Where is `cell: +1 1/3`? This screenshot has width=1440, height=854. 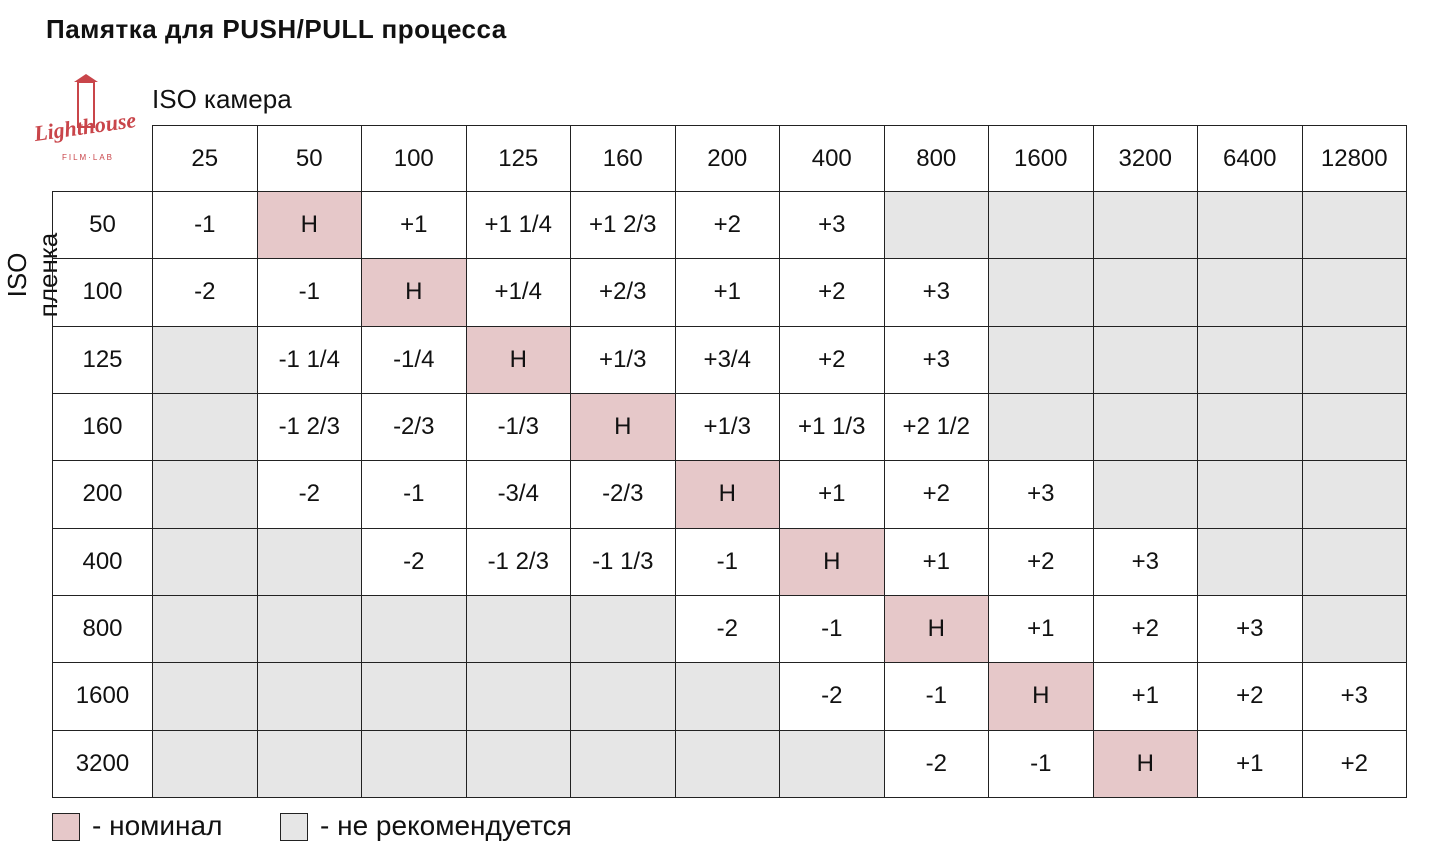
cell: +1 1/3 is located at coordinates (832, 427).